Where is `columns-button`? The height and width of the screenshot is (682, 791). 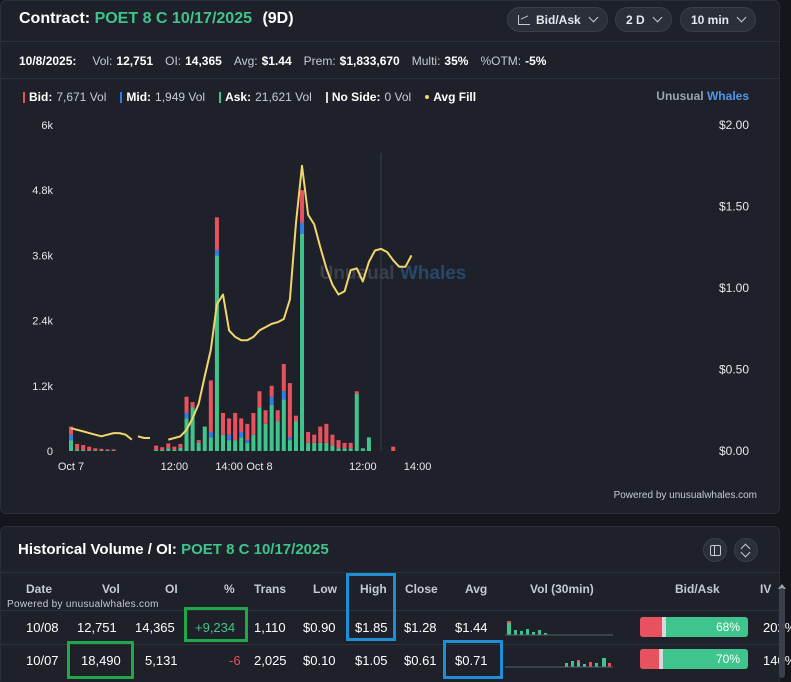 columns-button is located at coordinates (715, 550).